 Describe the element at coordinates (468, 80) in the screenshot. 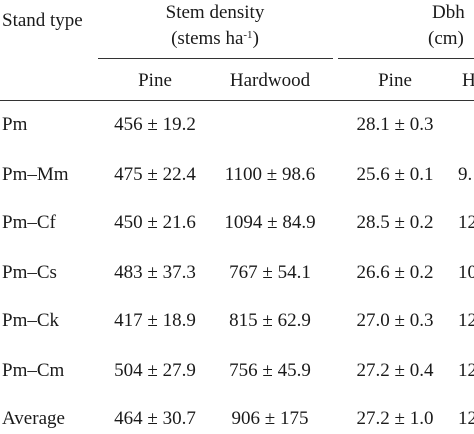

I see `subheader-dbh-hardwood: H` at that location.